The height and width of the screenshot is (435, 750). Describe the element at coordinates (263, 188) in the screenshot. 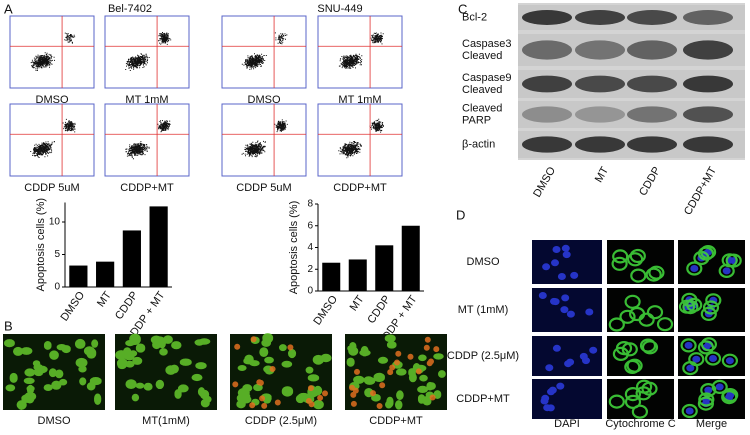

I see `plot-label: CDDP 5uM` at that location.